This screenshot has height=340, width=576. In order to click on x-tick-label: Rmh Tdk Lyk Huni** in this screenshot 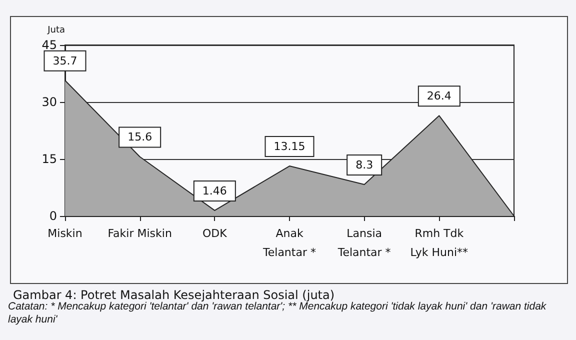, I will do `click(439, 243)`.